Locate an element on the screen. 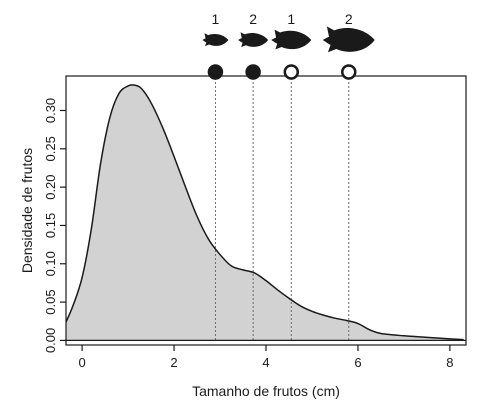  x-tick-label-0: 0 is located at coordinates (81, 362).